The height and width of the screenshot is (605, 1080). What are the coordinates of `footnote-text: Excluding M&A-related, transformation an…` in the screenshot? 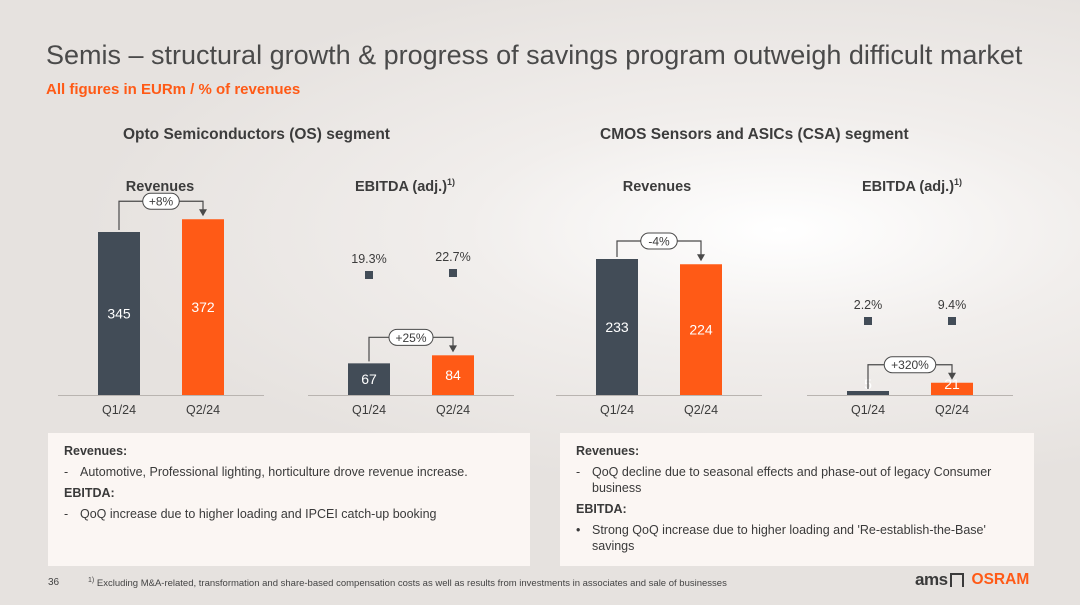 It's located at (411, 584).